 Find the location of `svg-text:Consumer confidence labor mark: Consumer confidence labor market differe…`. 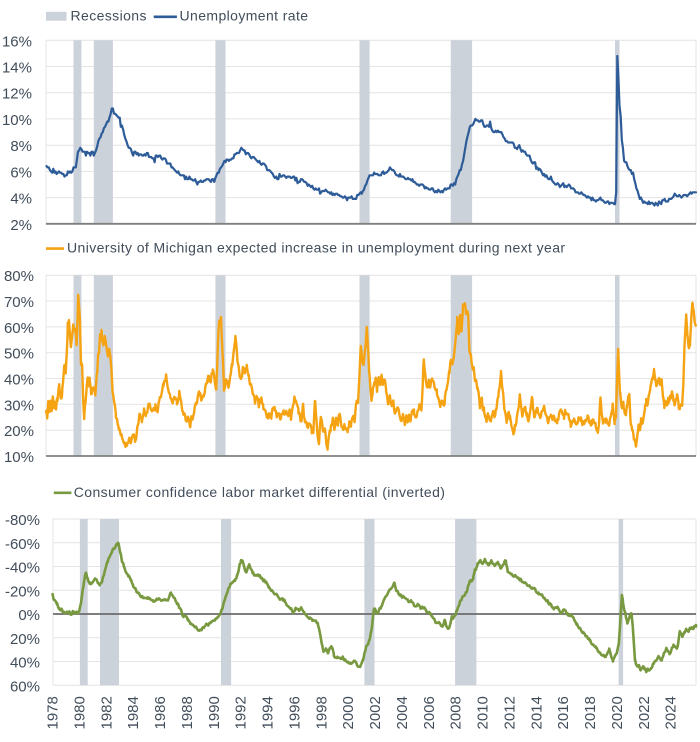

svg-text:Consumer confidence labor mark: Consumer confidence labor market differe… is located at coordinates (260, 492).